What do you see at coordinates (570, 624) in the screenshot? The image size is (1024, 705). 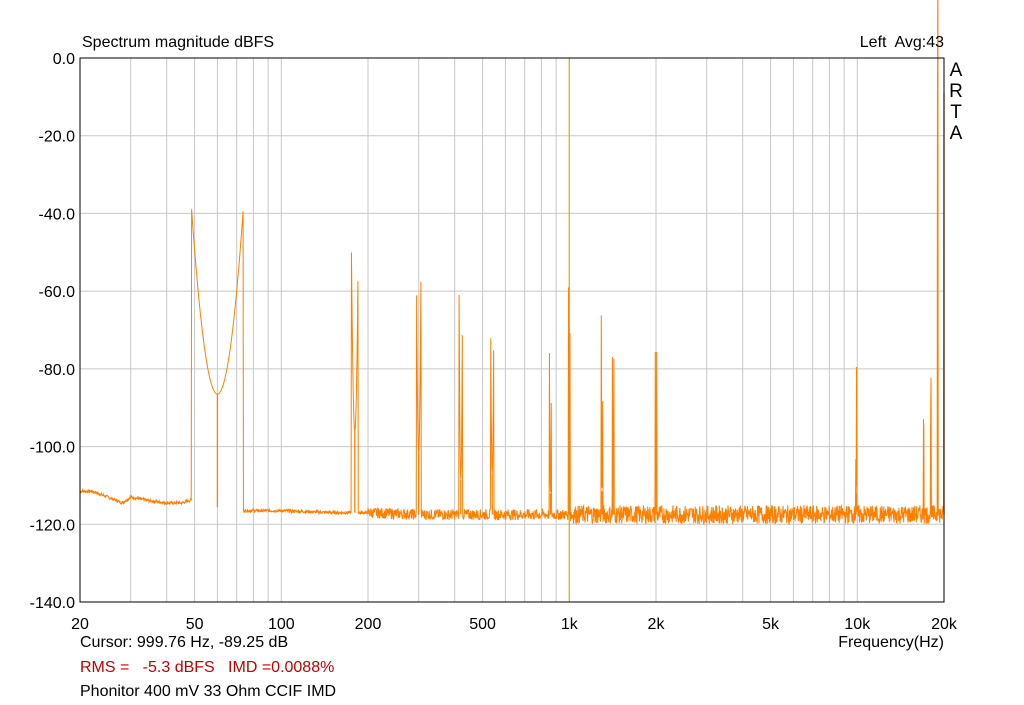 I see `x-tick-label: 1k` at bounding box center [570, 624].